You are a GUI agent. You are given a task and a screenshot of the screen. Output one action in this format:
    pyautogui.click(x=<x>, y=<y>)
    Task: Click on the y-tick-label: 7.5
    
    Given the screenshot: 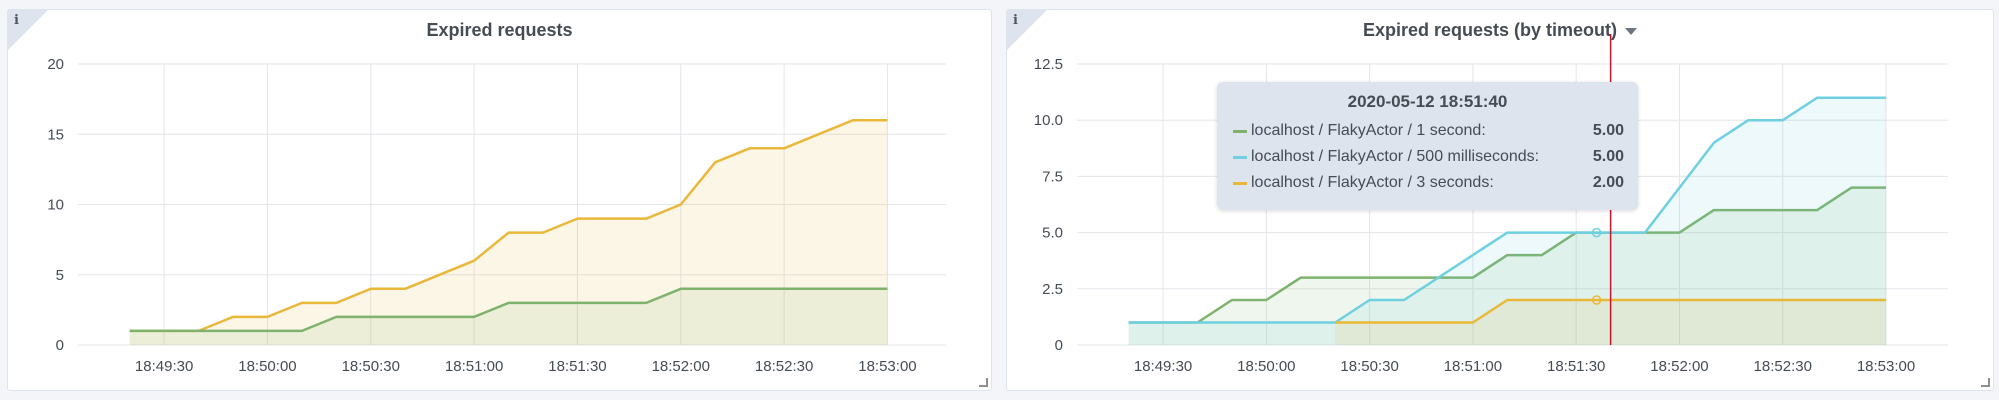 What is the action you would take?
    pyautogui.click(x=1052, y=176)
    